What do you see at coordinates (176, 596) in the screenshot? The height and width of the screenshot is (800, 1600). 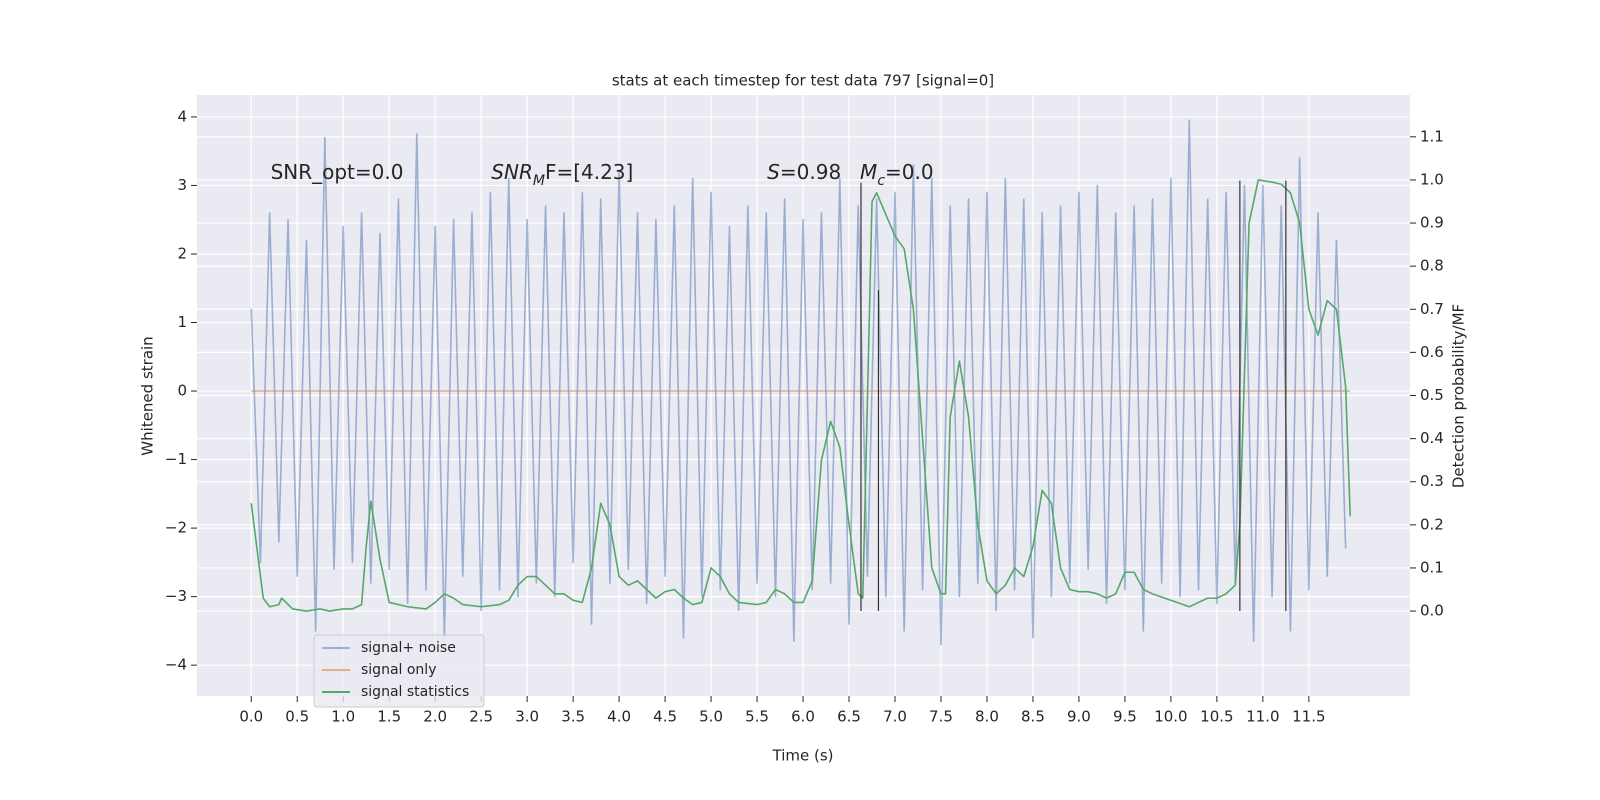 I see `y-tick-label: −3` at bounding box center [176, 596].